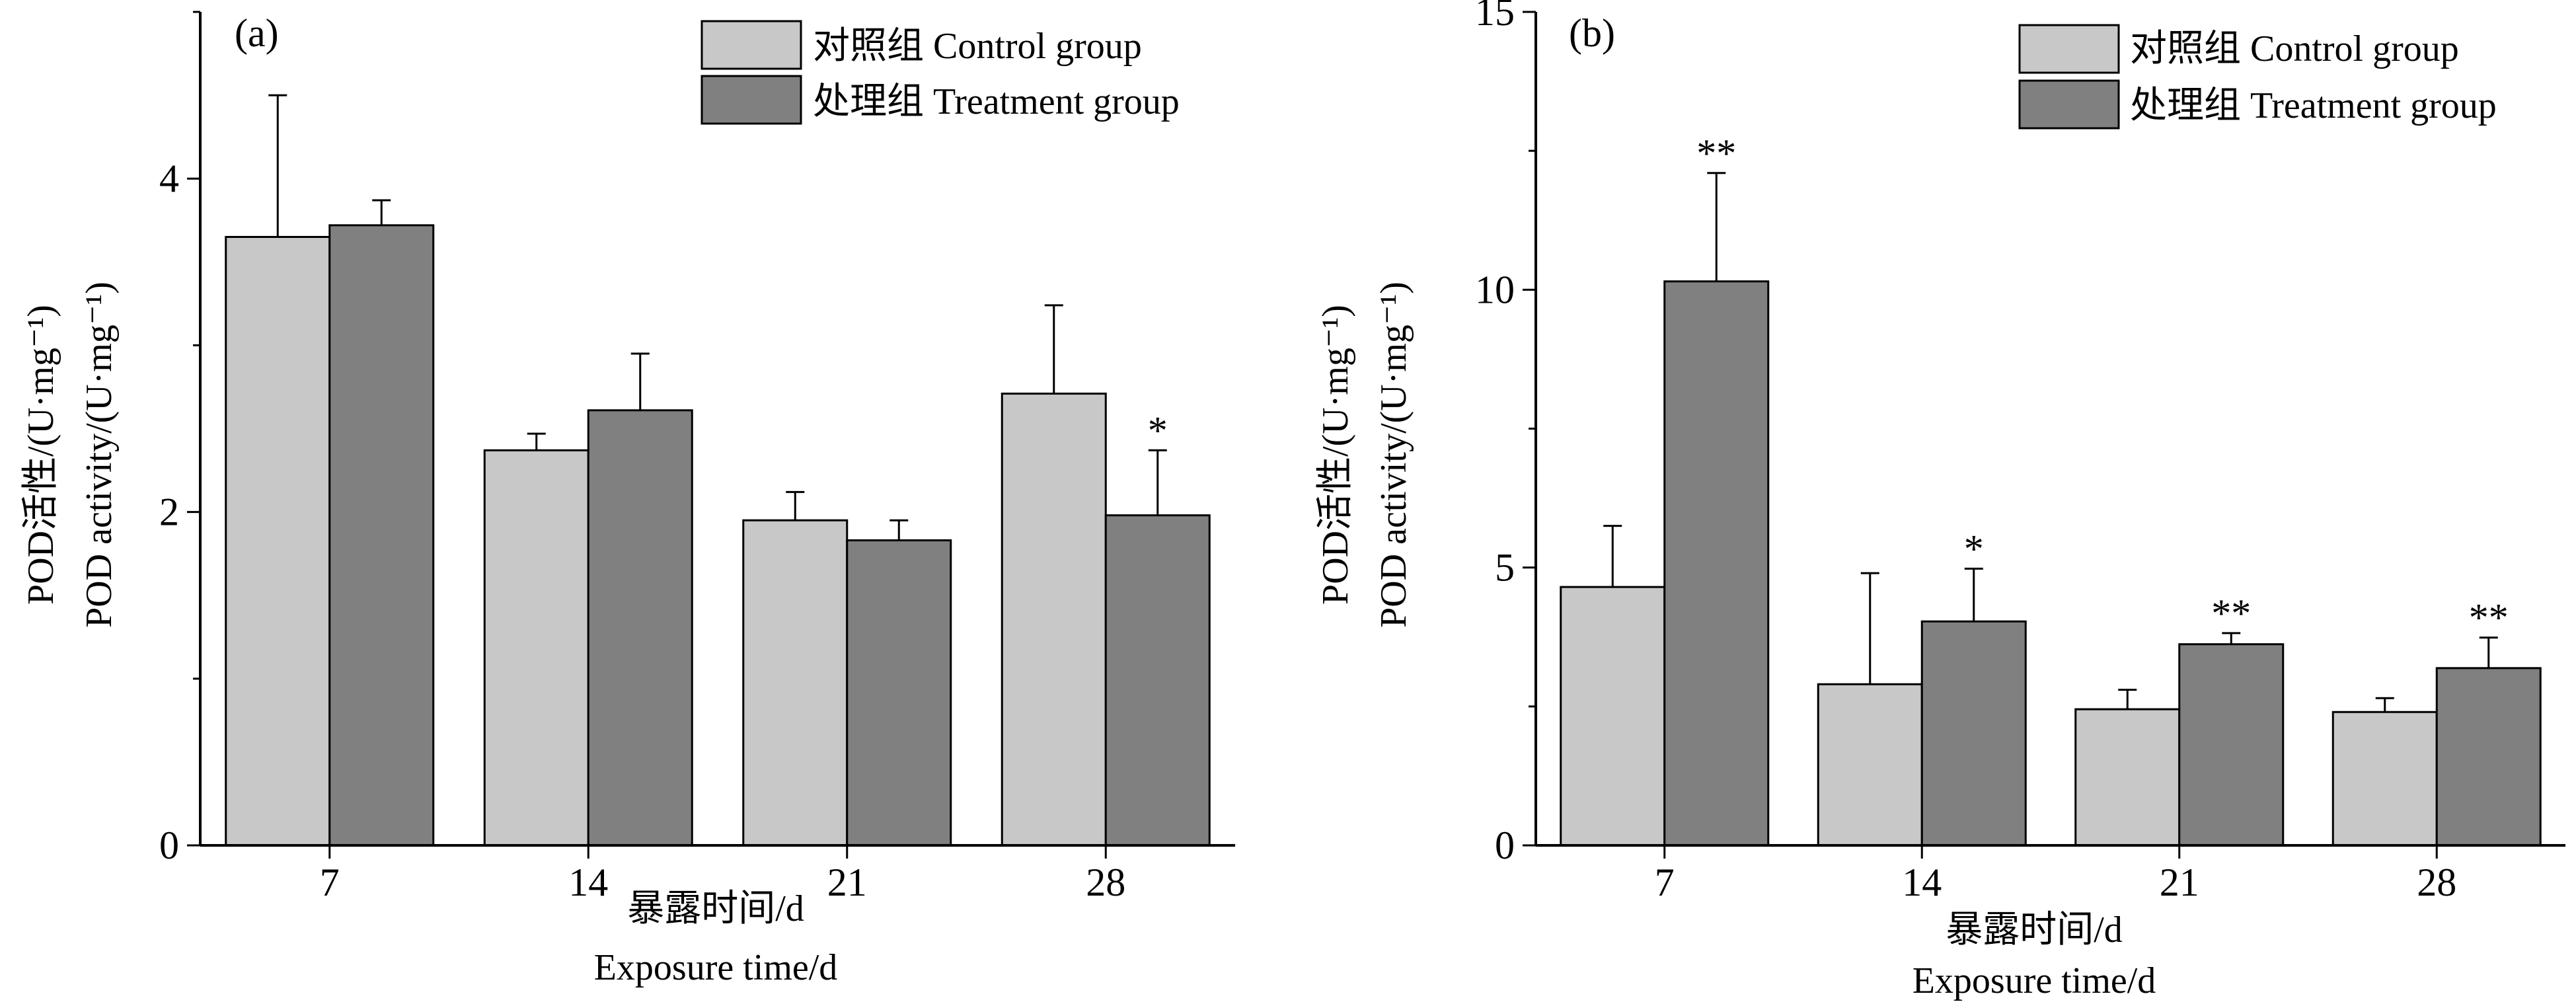 The width and height of the screenshot is (2576, 1004). Describe the element at coordinates (1394, 455) in the screenshot. I see `y-axis-label-en-b: POD activity/(U·mg⁻¹)` at that location.